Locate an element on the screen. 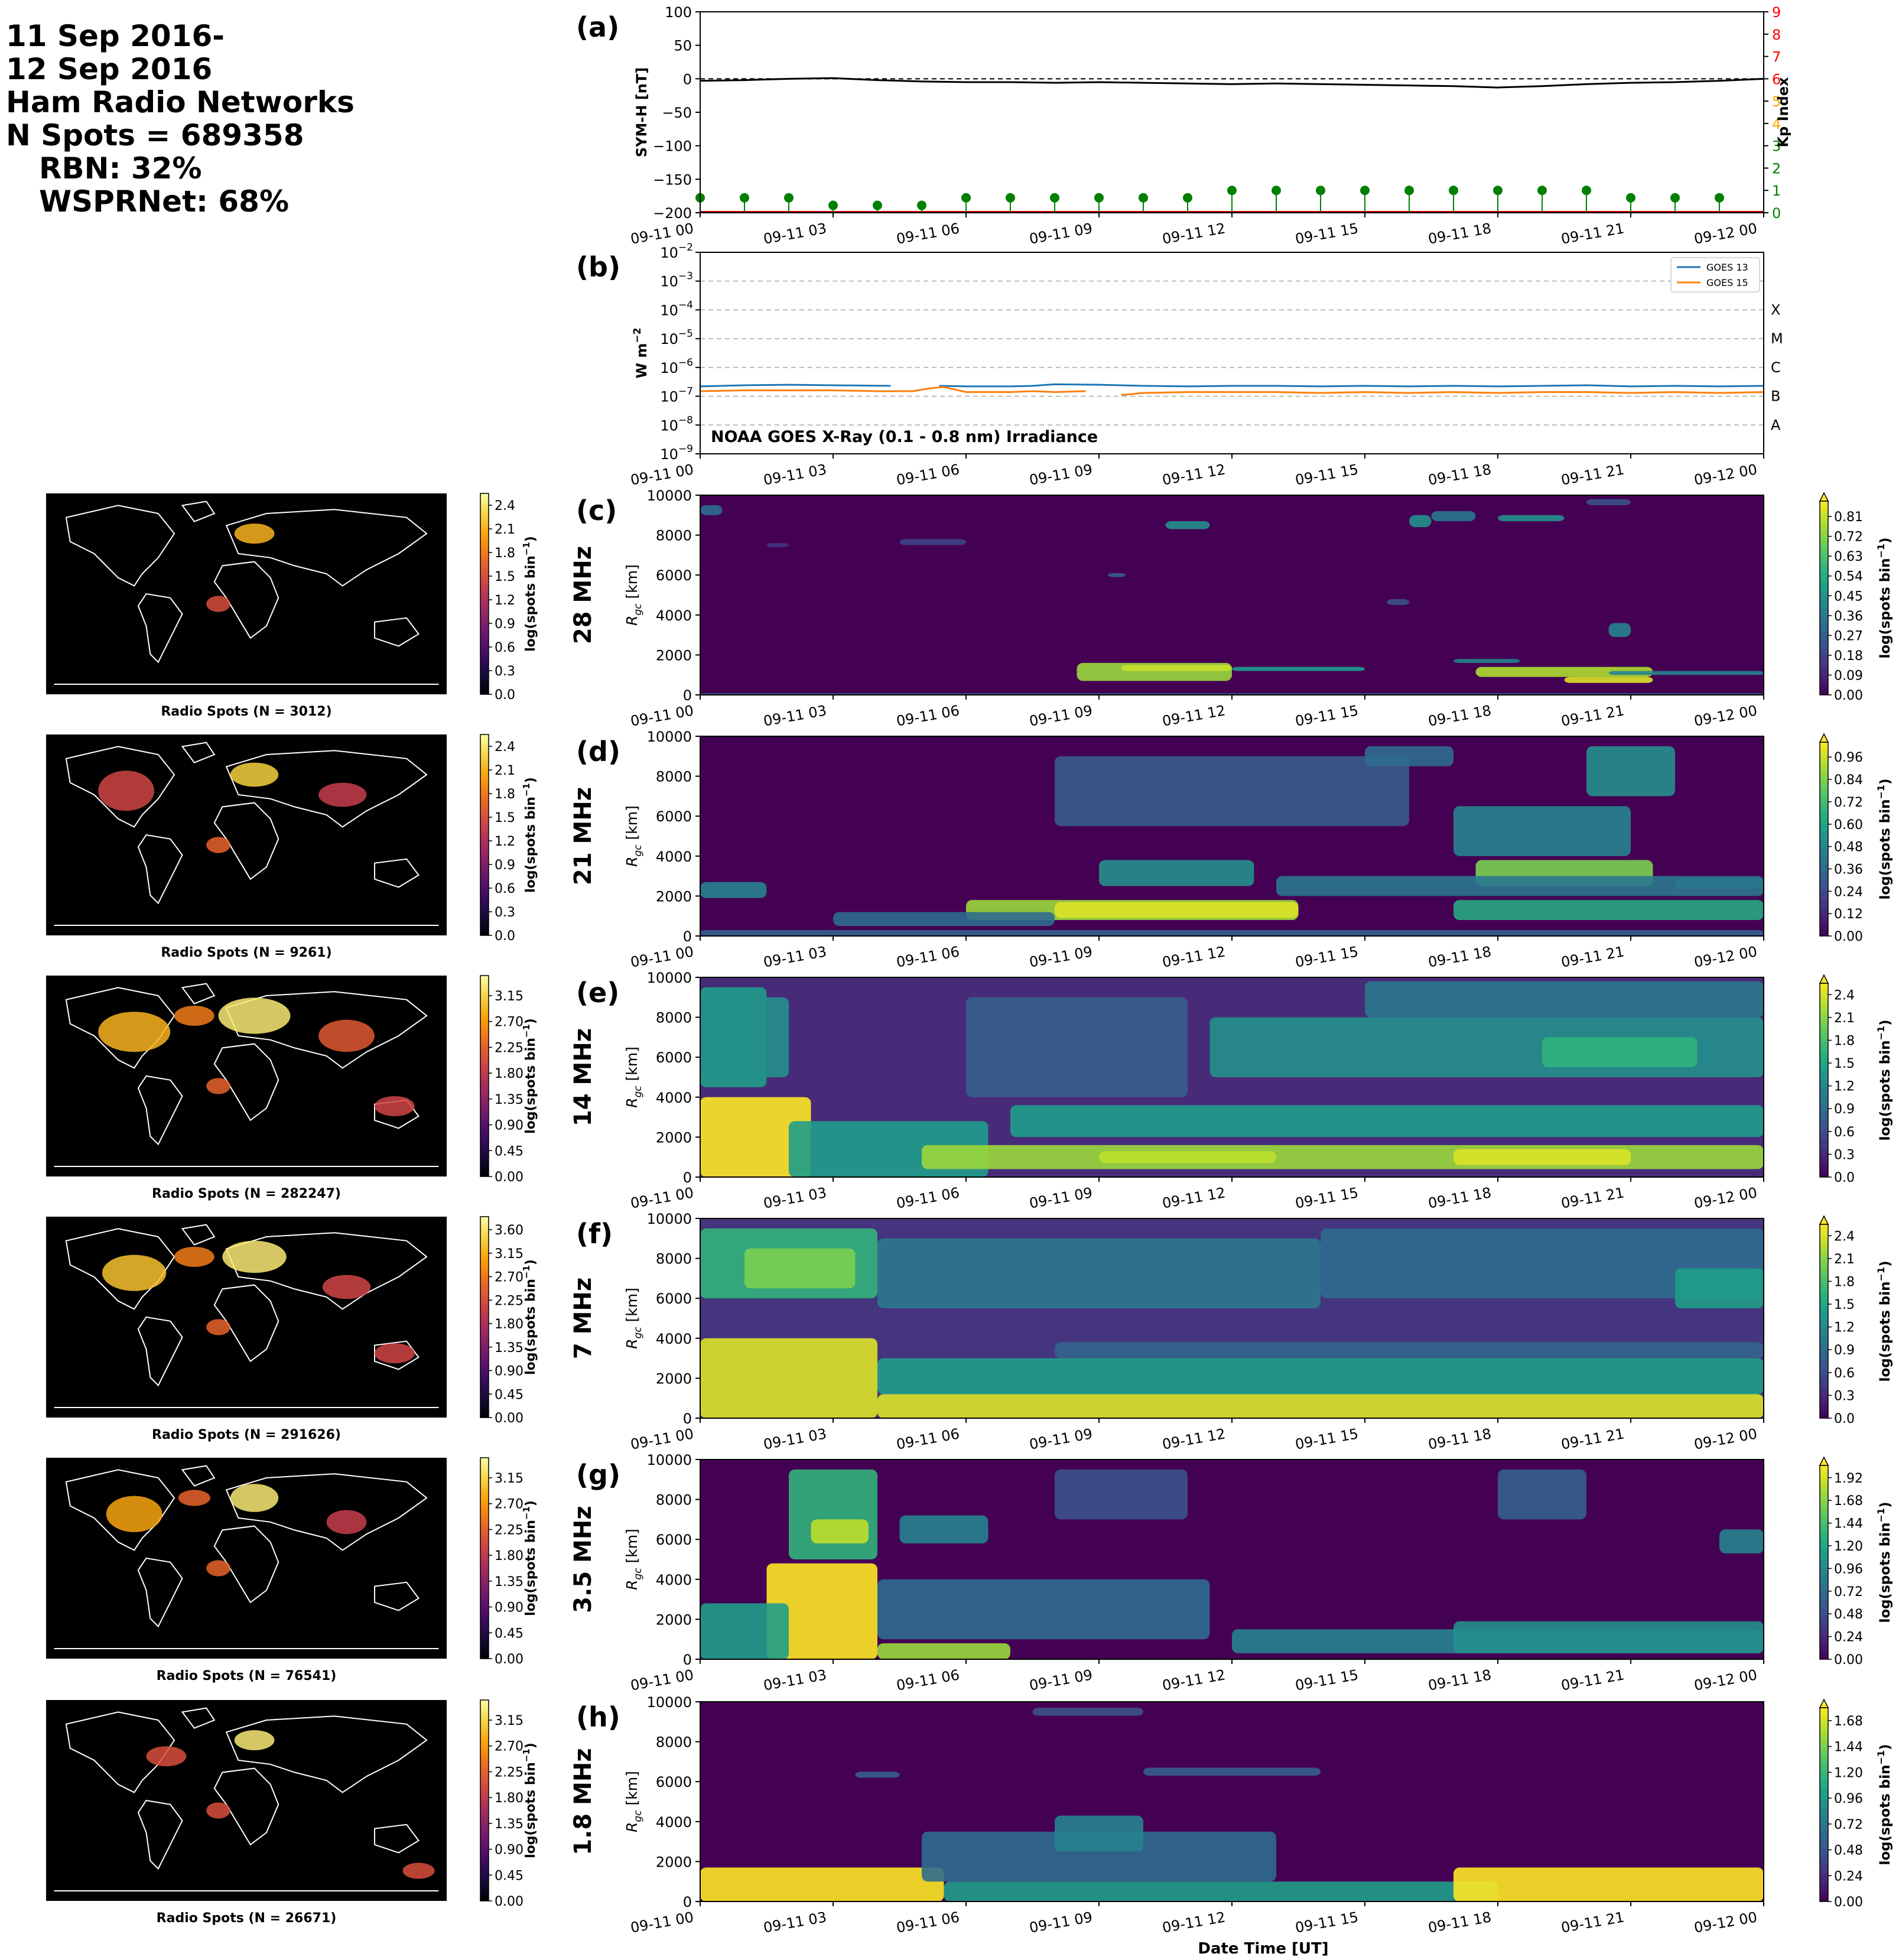 The width and height of the screenshot is (1899, 1960). map-colorbar-tick-label: 0.0 is located at coordinates (505, 936).